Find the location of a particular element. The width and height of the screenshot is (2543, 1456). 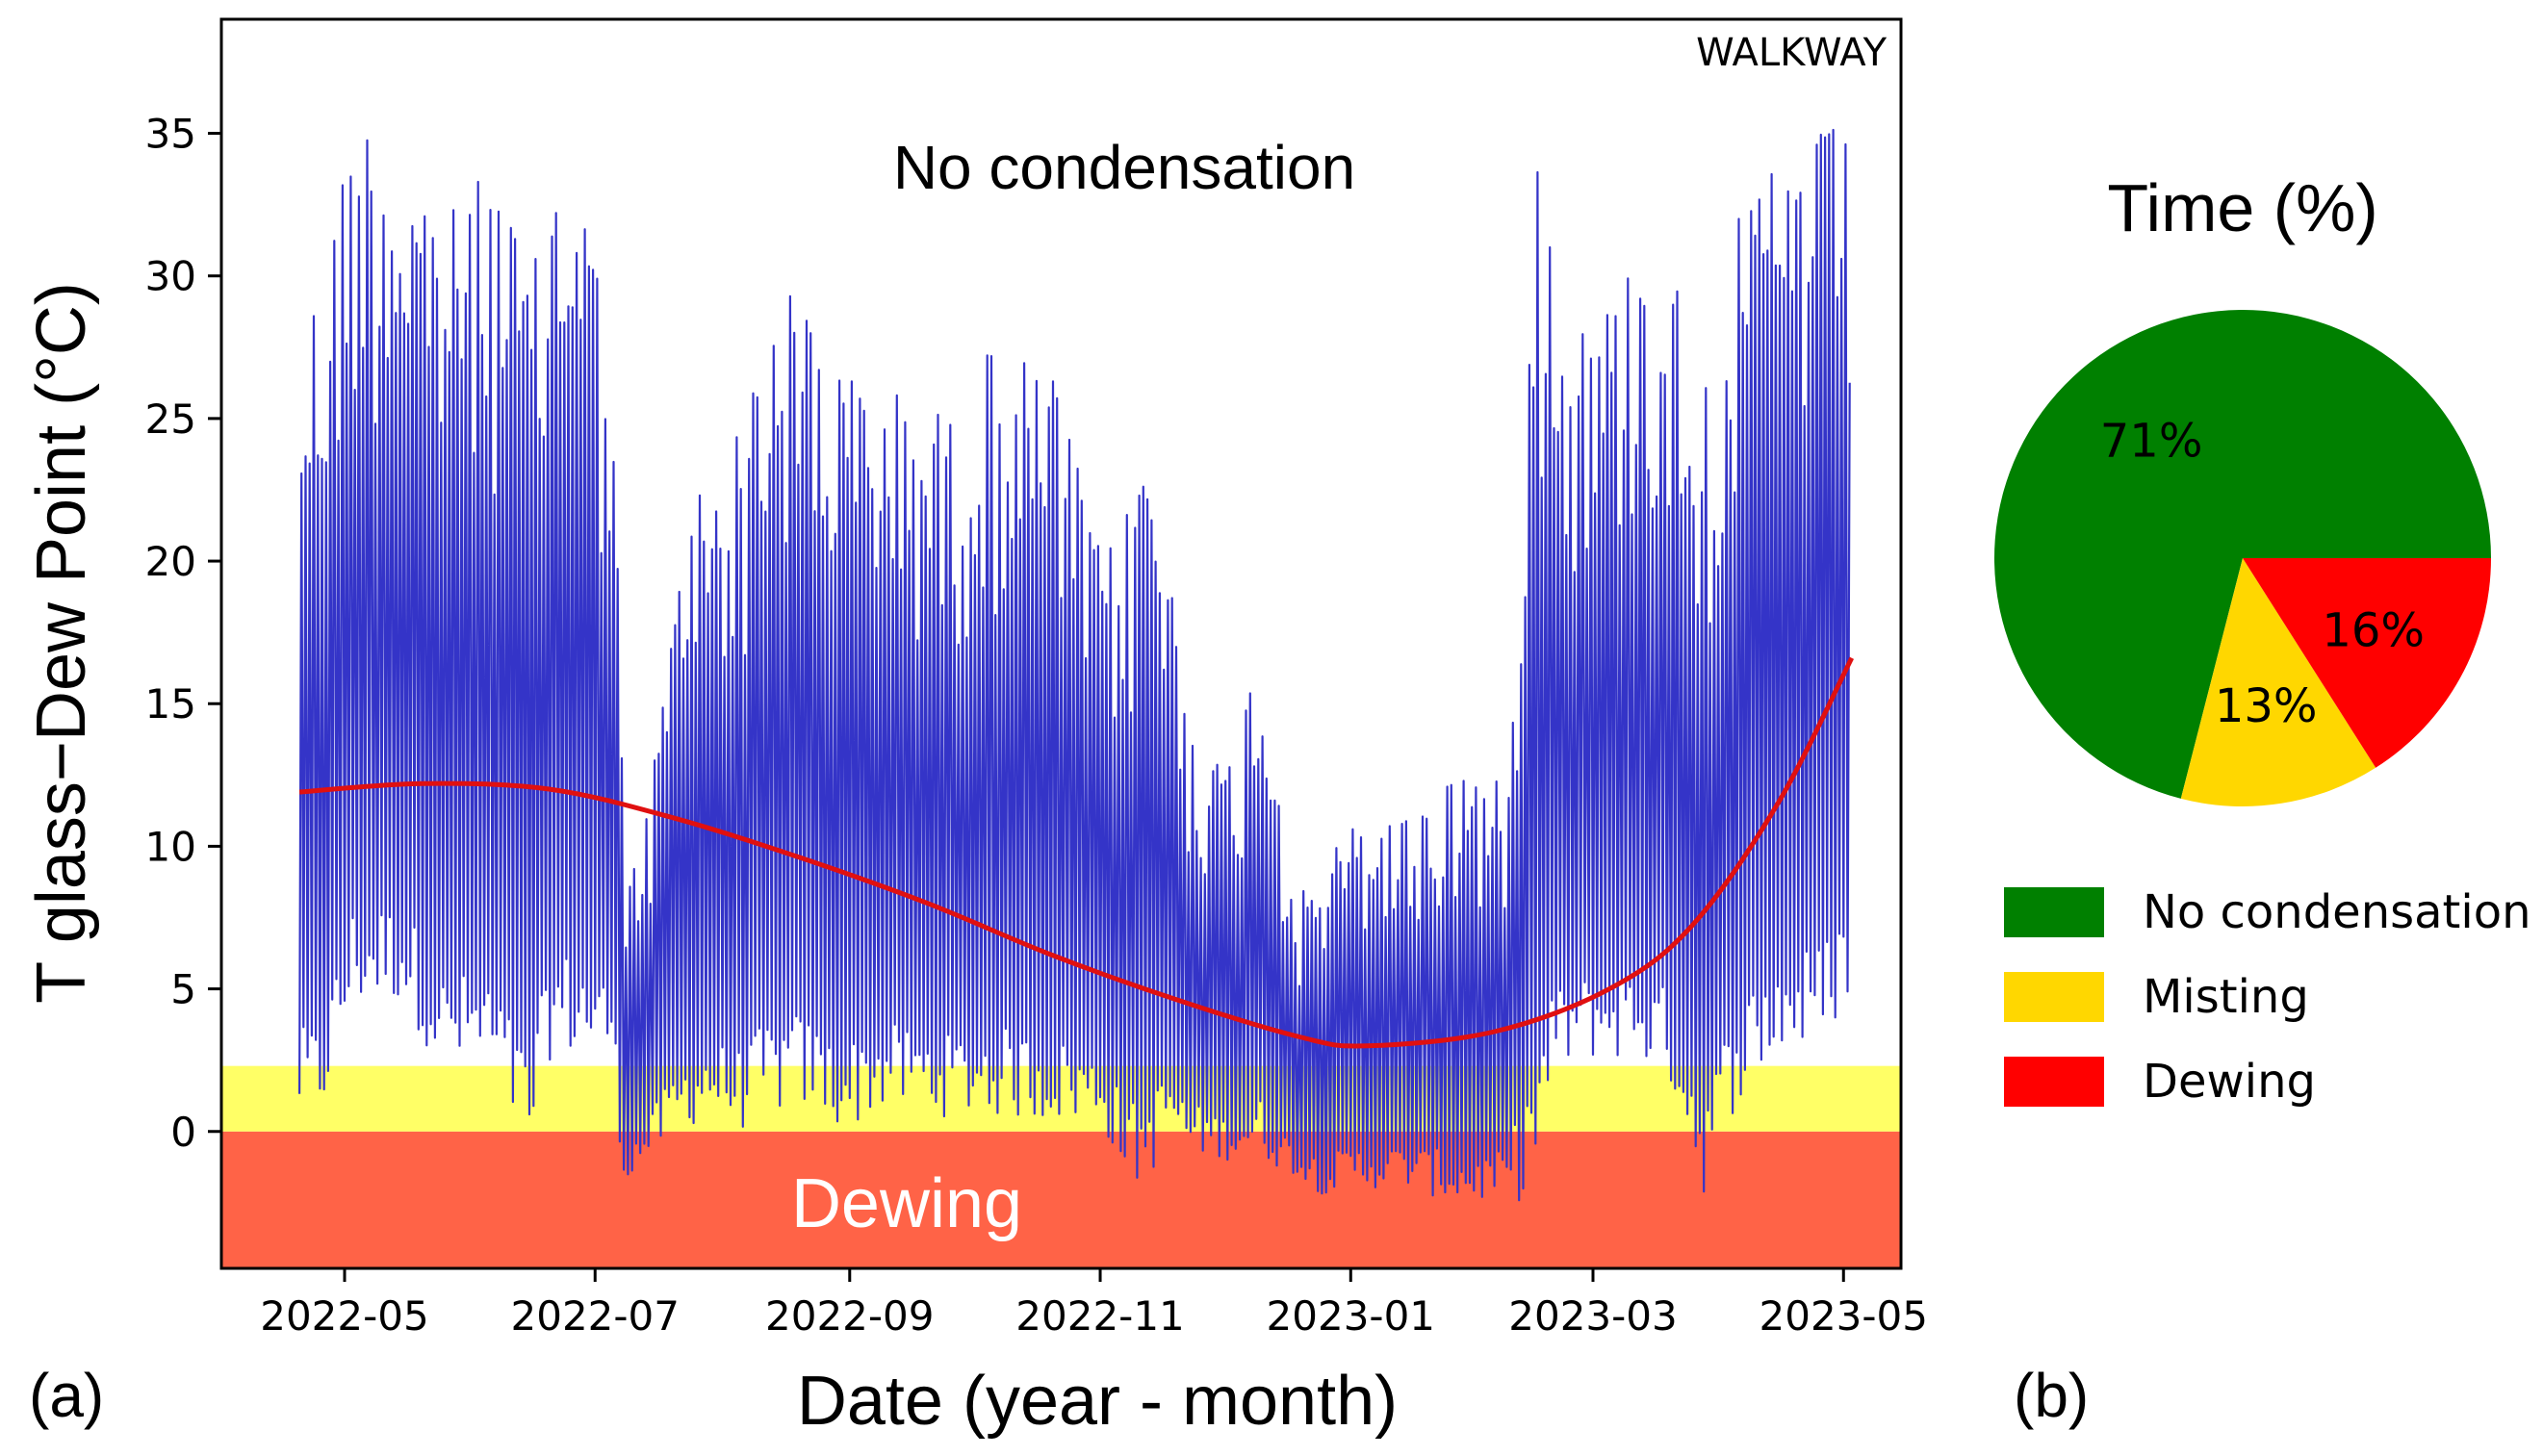

x-tick-label: 2022-09 is located at coordinates (850, 1316).